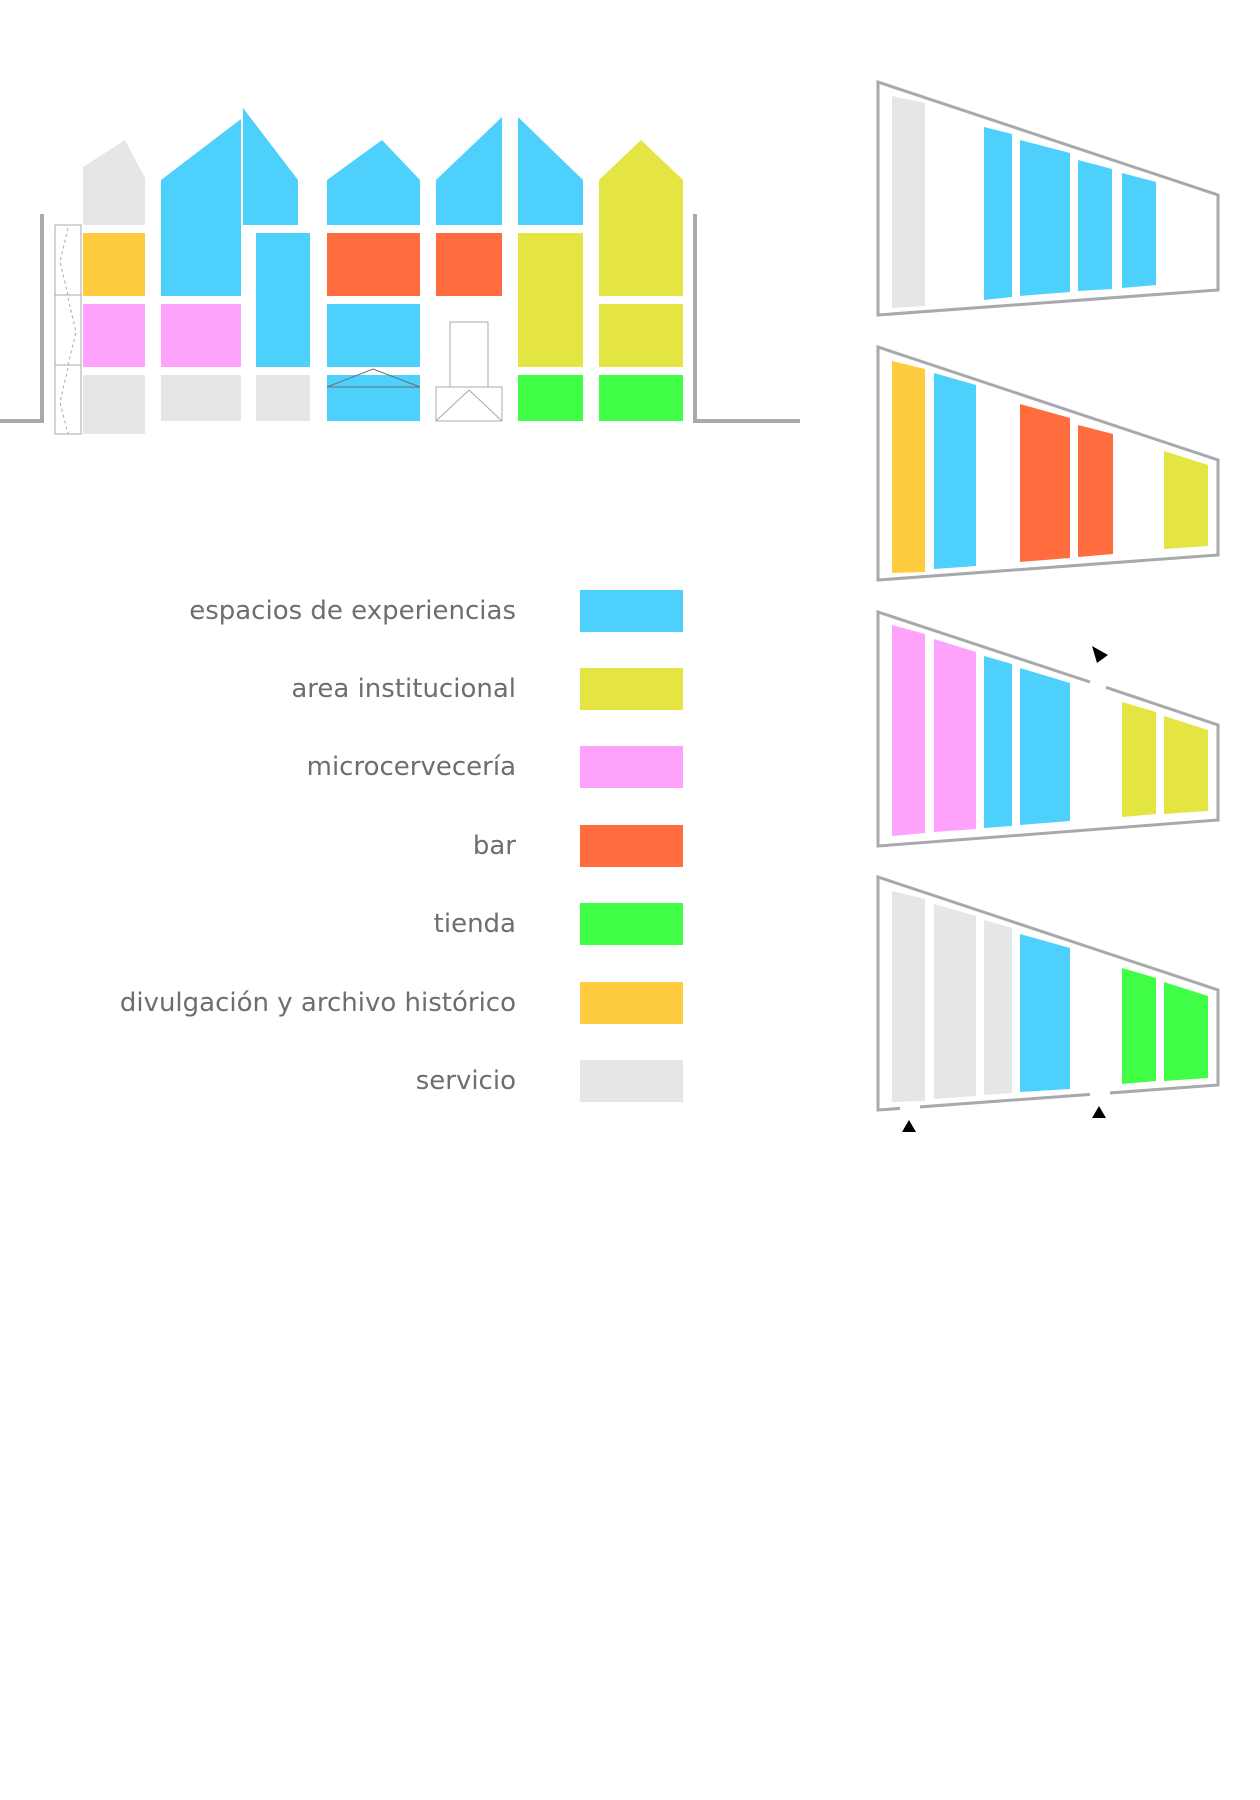  What do you see at coordinates (746, 318) in the screenshot?
I see `ground-line-right` at bounding box center [746, 318].